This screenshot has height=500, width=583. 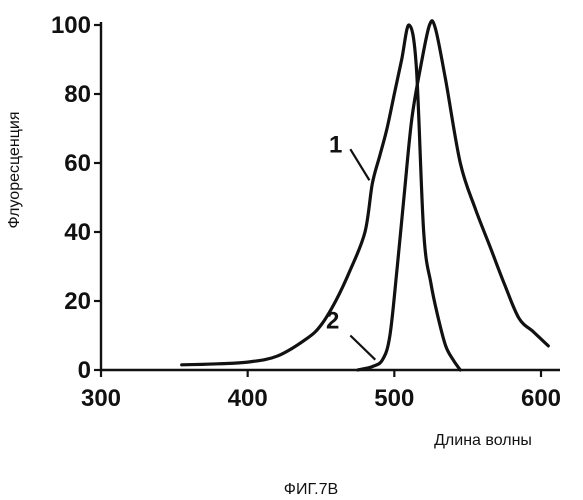 What do you see at coordinates (362, 348) in the screenshot?
I see `callout-2-leader` at bounding box center [362, 348].